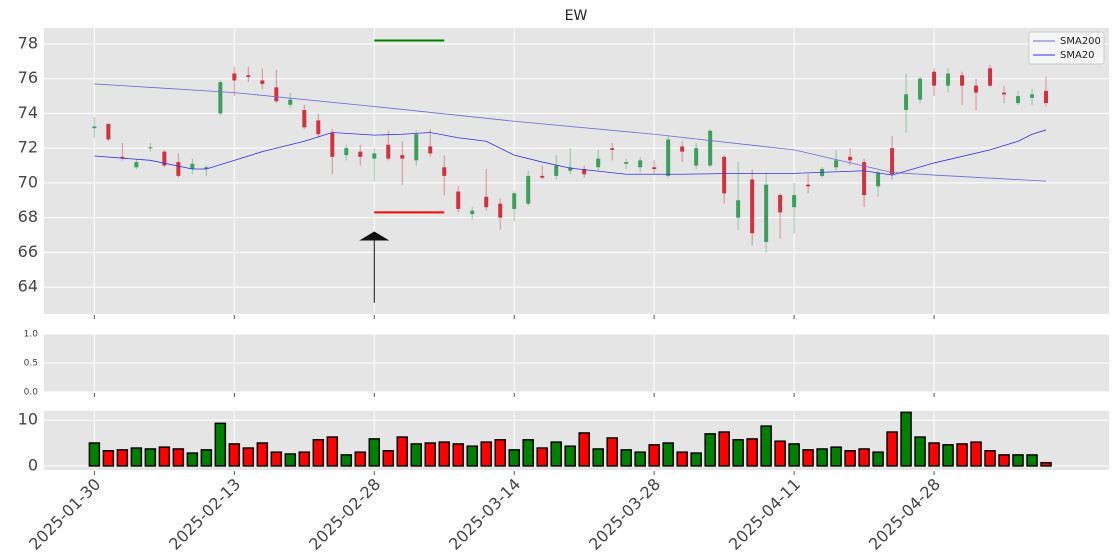  I want to click on x-tick-label: 2025-03-14, so click(484, 514).